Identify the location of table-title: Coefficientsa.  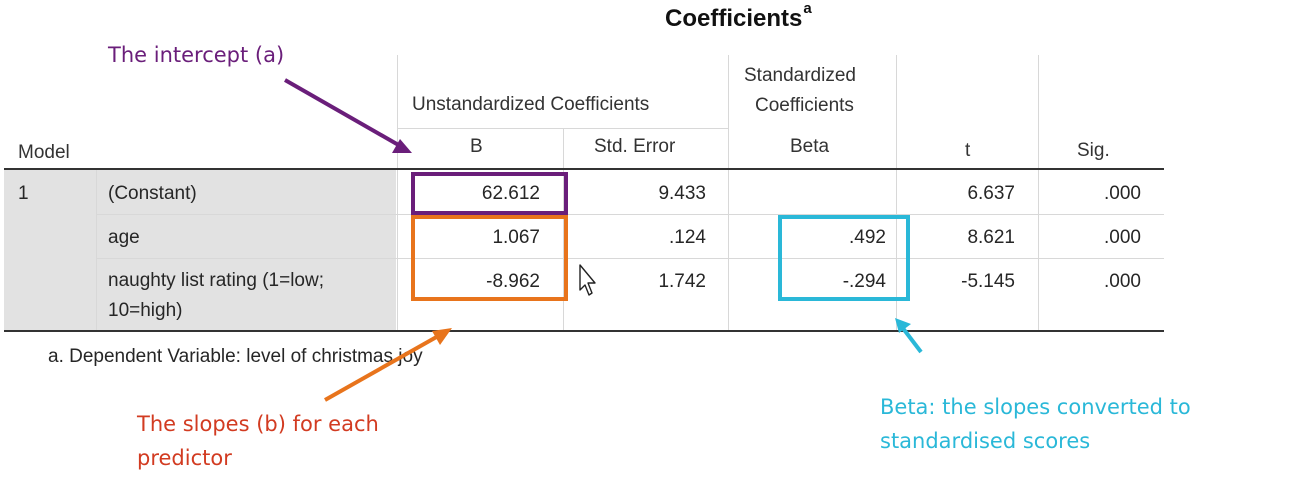
(738, 16).